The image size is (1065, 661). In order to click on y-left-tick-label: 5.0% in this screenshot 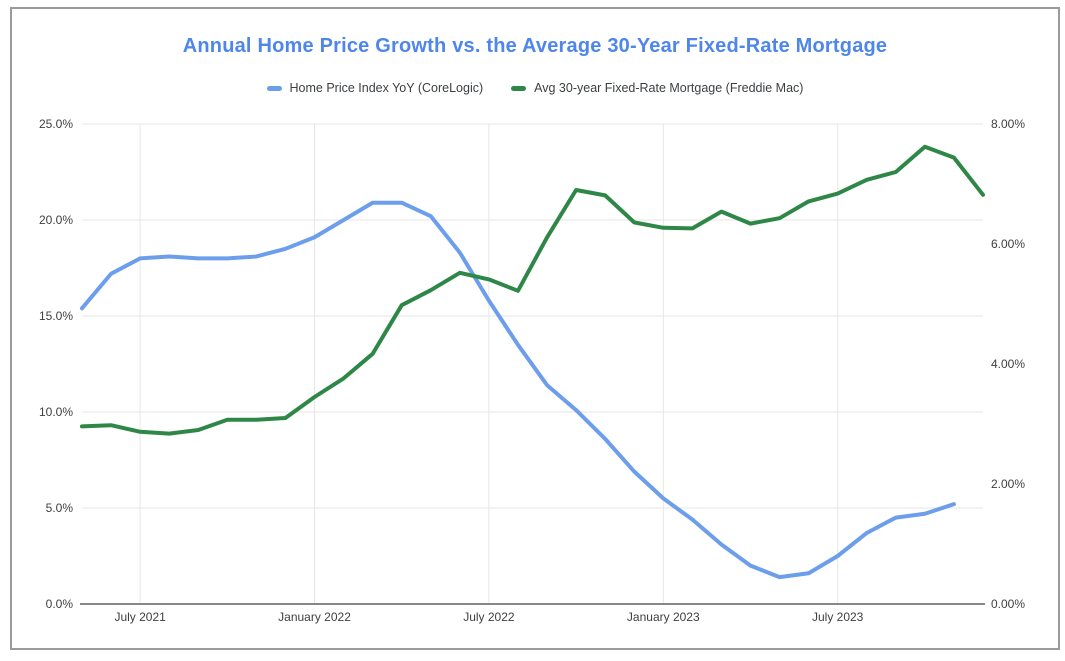, I will do `click(60, 508)`.